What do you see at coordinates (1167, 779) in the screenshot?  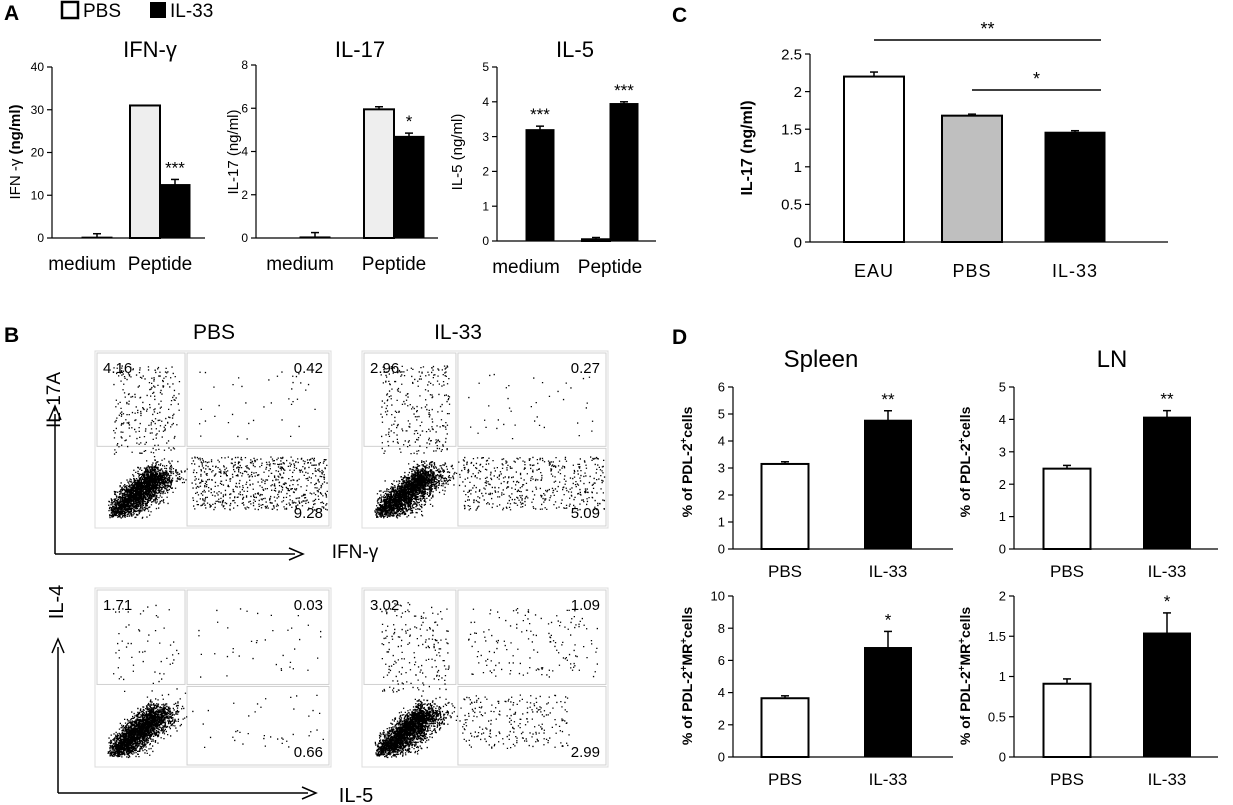 I see `chart-7-category-label: IL-33` at bounding box center [1167, 779].